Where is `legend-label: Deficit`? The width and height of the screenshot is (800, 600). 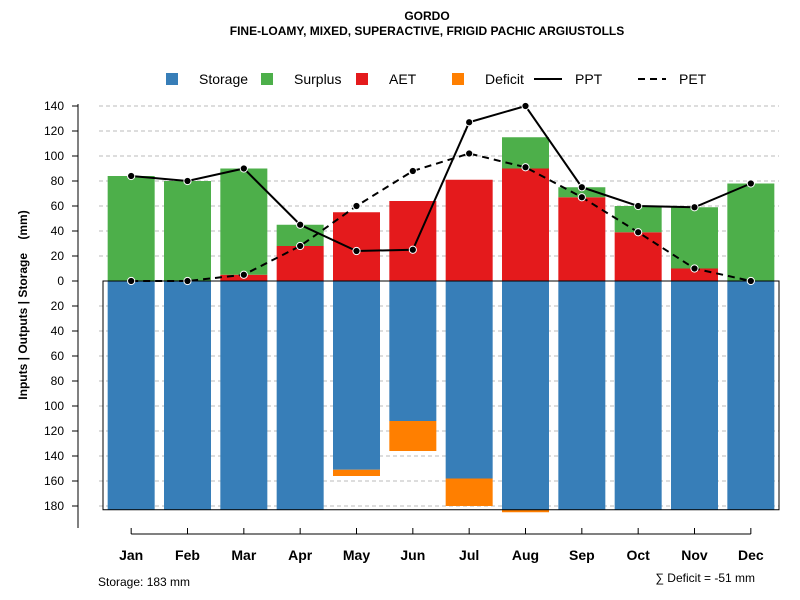
legend-label: Deficit is located at coordinates (504, 79).